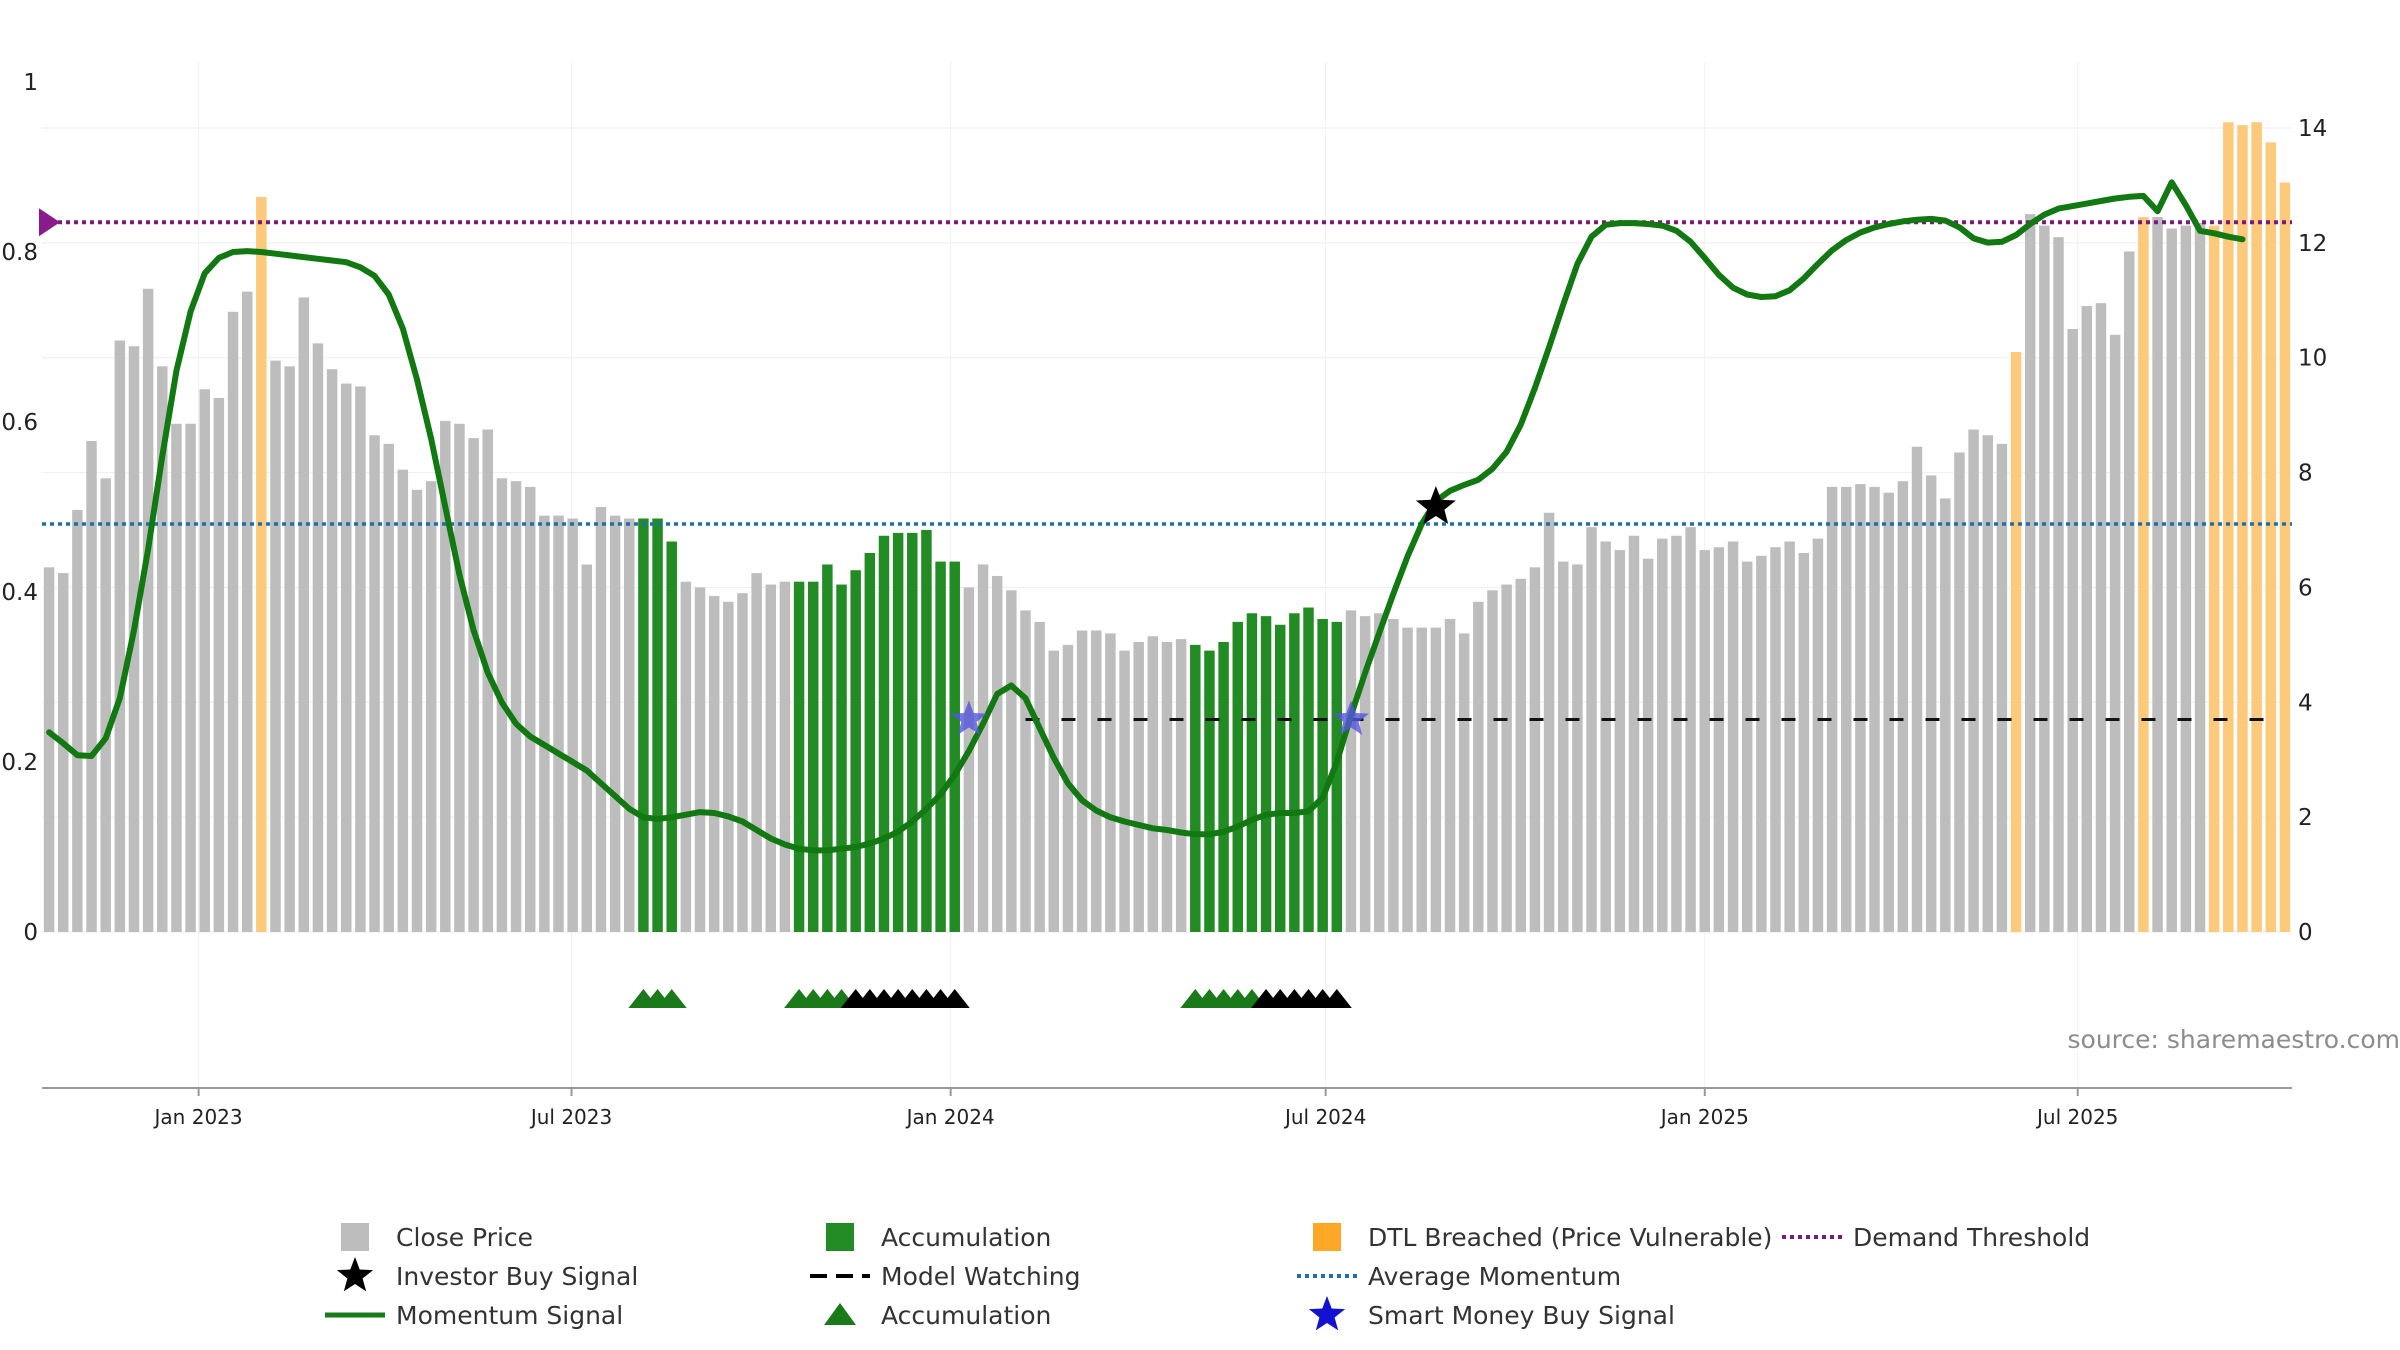 The height and width of the screenshot is (1350, 2400). I want to click on x-tick-label: Jan 2023, so click(198, 1117).